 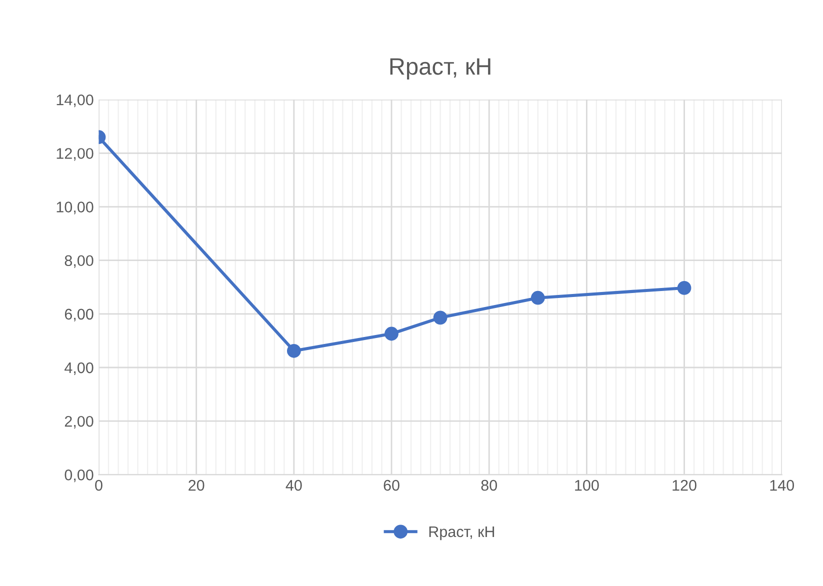 I want to click on y-tick-label: 0,00, so click(x=79, y=476).